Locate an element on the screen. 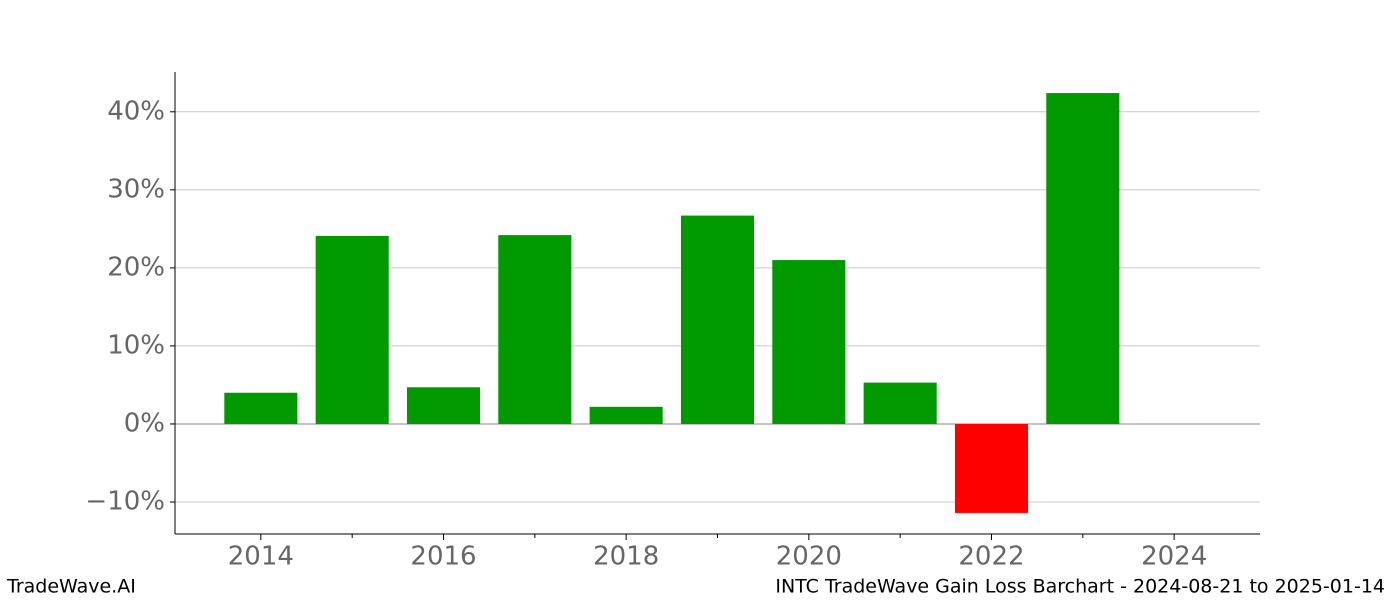 This screenshot has width=1400, height=600. x-tick-label: 2018 is located at coordinates (626, 557).